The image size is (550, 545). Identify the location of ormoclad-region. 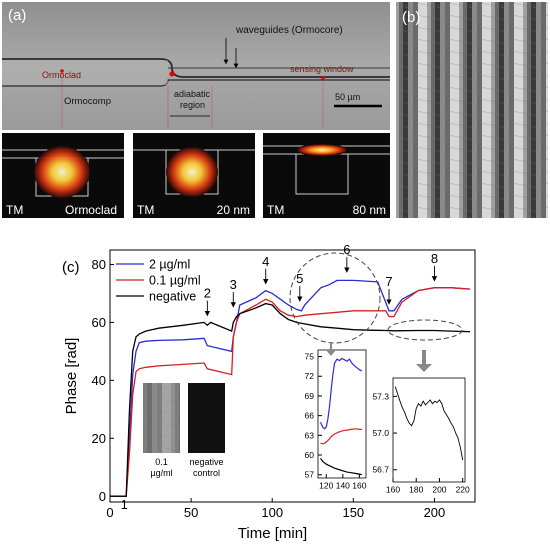
(85, 72).